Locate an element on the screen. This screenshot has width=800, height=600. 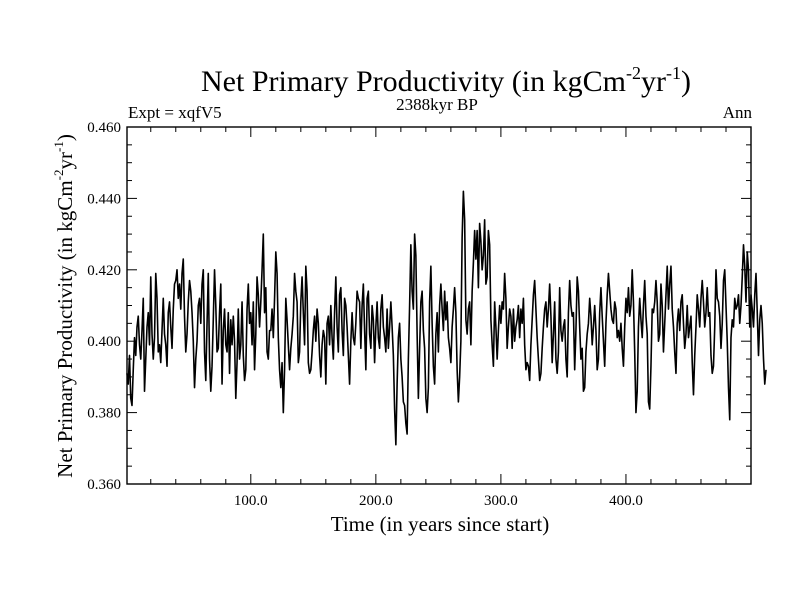
y-axis-label: Net Primary Productivity (in kgCm-2yr-1) is located at coordinates (64, 306).